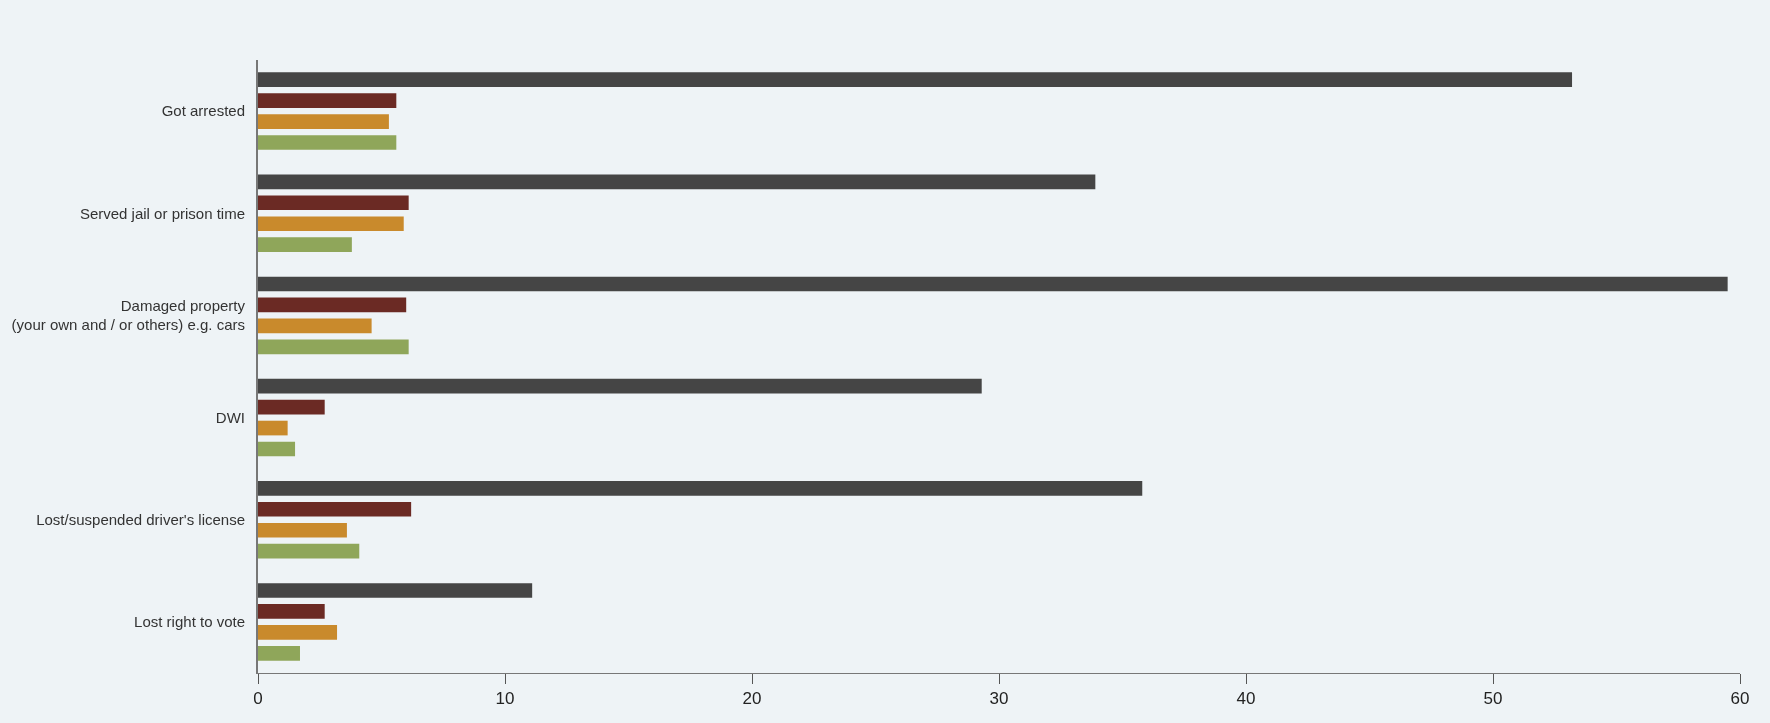  Describe the element at coordinates (140, 519) in the screenshot. I see `y-tick-label: Lost/suspended driver's license` at that location.